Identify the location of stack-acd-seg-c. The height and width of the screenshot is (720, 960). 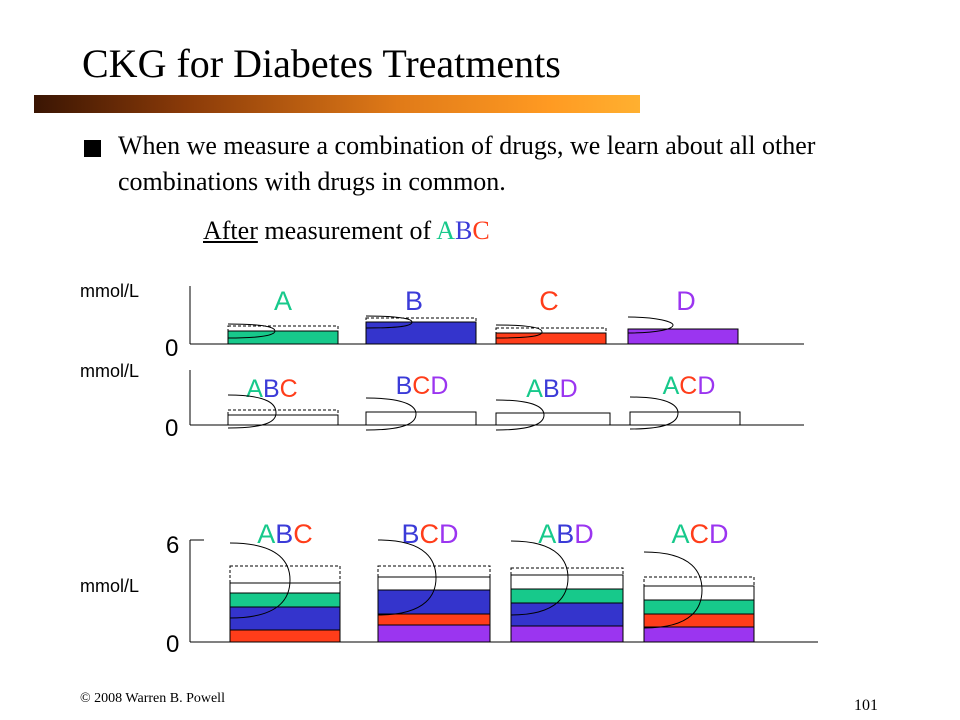
(699, 620).